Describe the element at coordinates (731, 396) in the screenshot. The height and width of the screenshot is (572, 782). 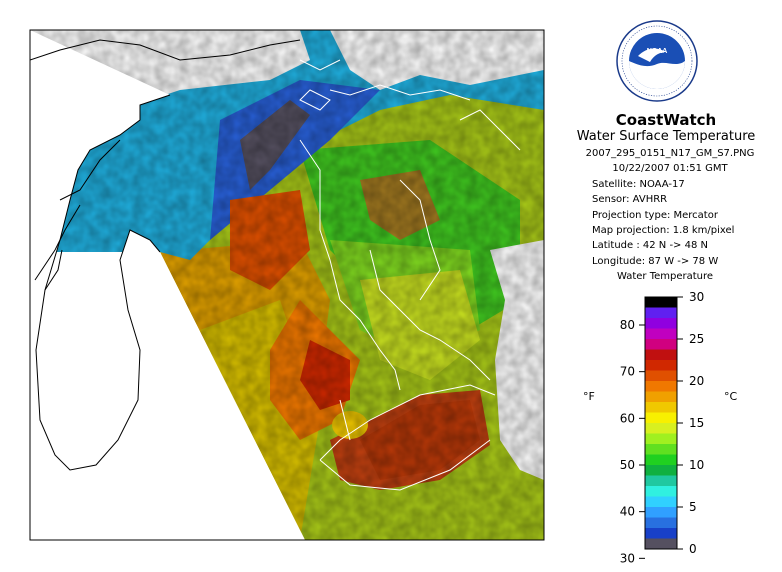
I see `unit-celsius: °C` at that location.